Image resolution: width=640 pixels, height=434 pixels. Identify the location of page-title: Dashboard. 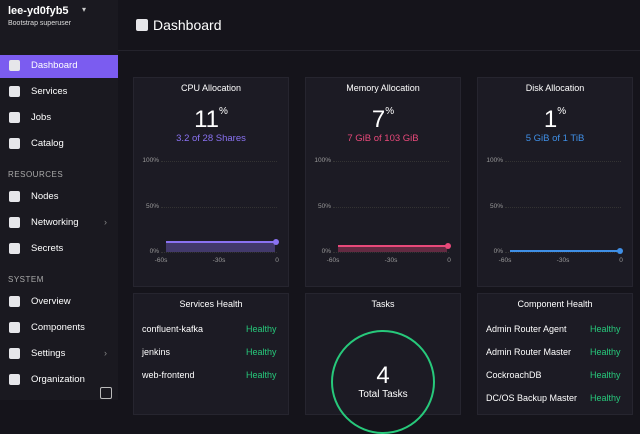
(187, 25).